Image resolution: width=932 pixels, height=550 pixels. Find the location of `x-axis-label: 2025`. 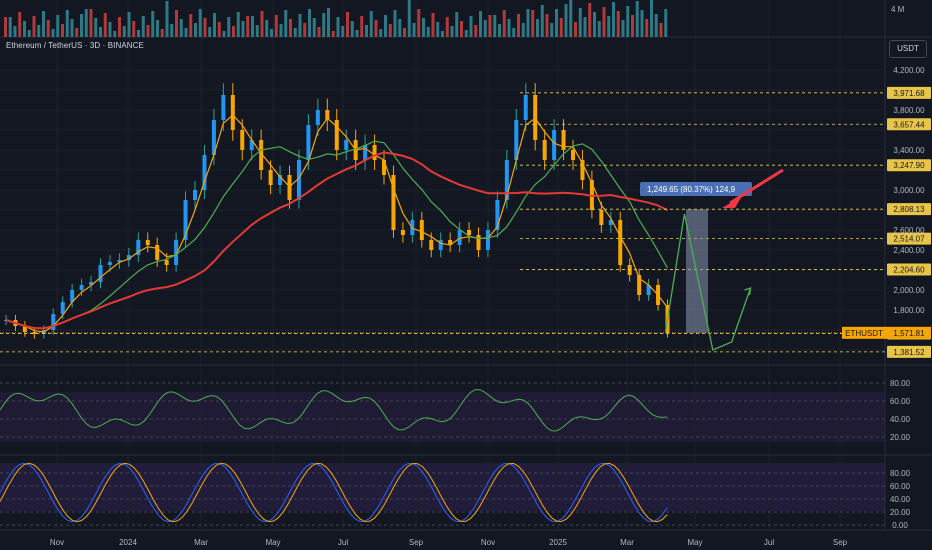

x-axis-label: 2025 is located at coordinates (558, 542).